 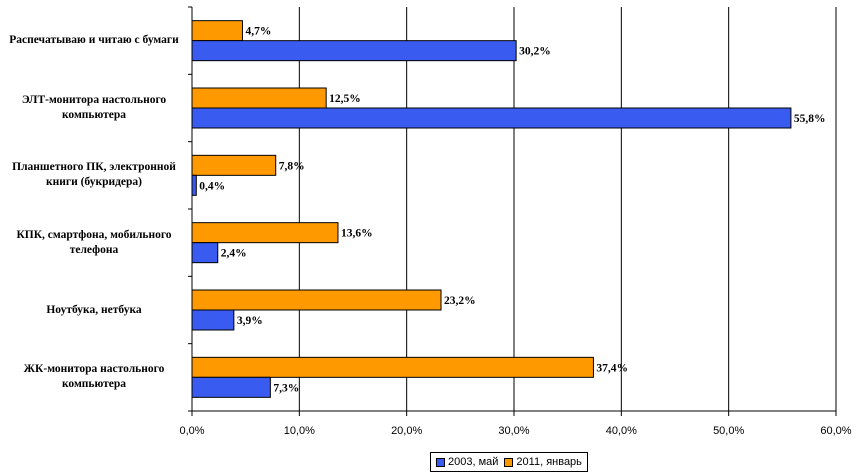 I want to click on legend-label-series-1: 2003, май, so click(x=473, y=462).